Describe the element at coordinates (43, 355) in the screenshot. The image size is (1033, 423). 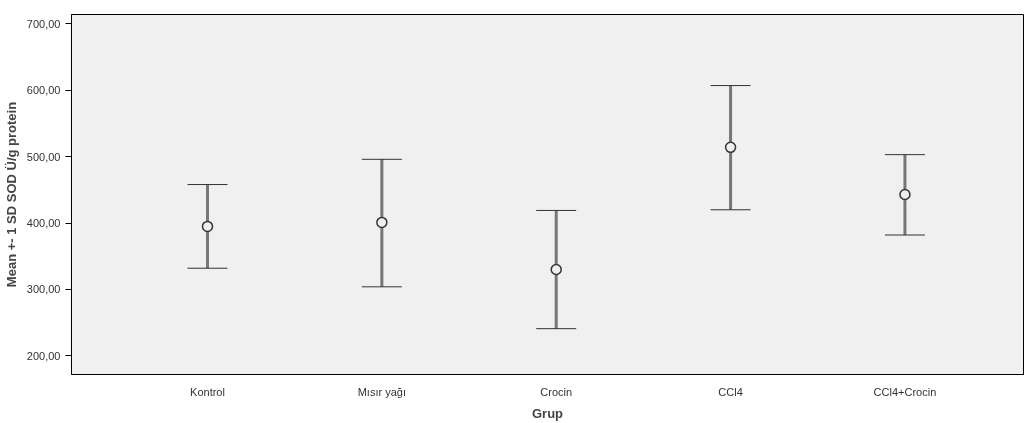
I see `y-tick-label: 200,00` at that location.